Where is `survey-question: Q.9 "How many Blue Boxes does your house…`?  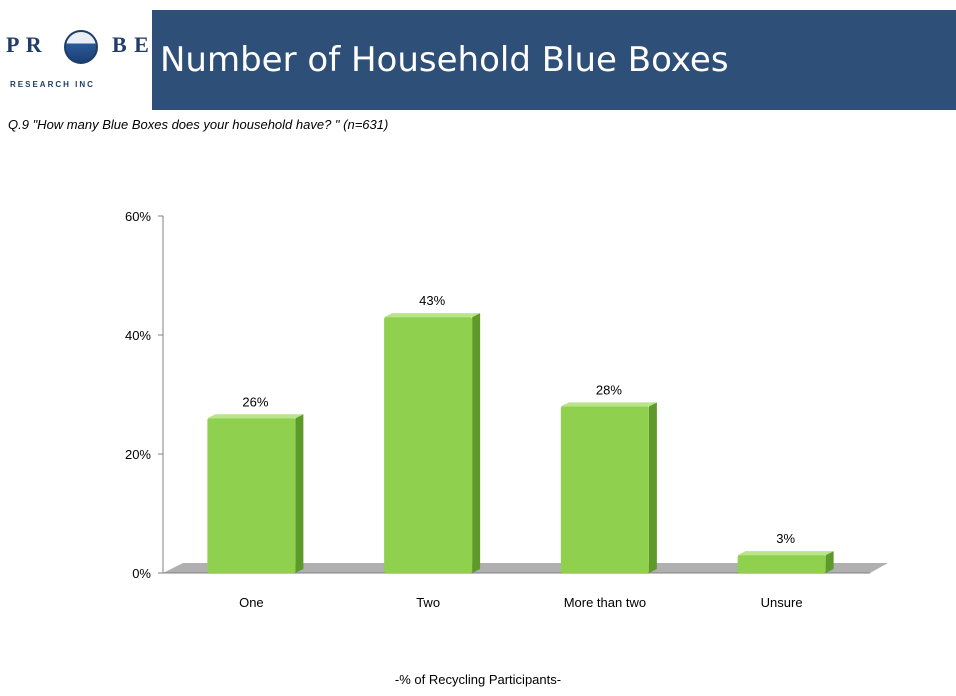
survey-question: Q.9 "How many Blue Boxes does your house… is located at coordinates (198, 124).